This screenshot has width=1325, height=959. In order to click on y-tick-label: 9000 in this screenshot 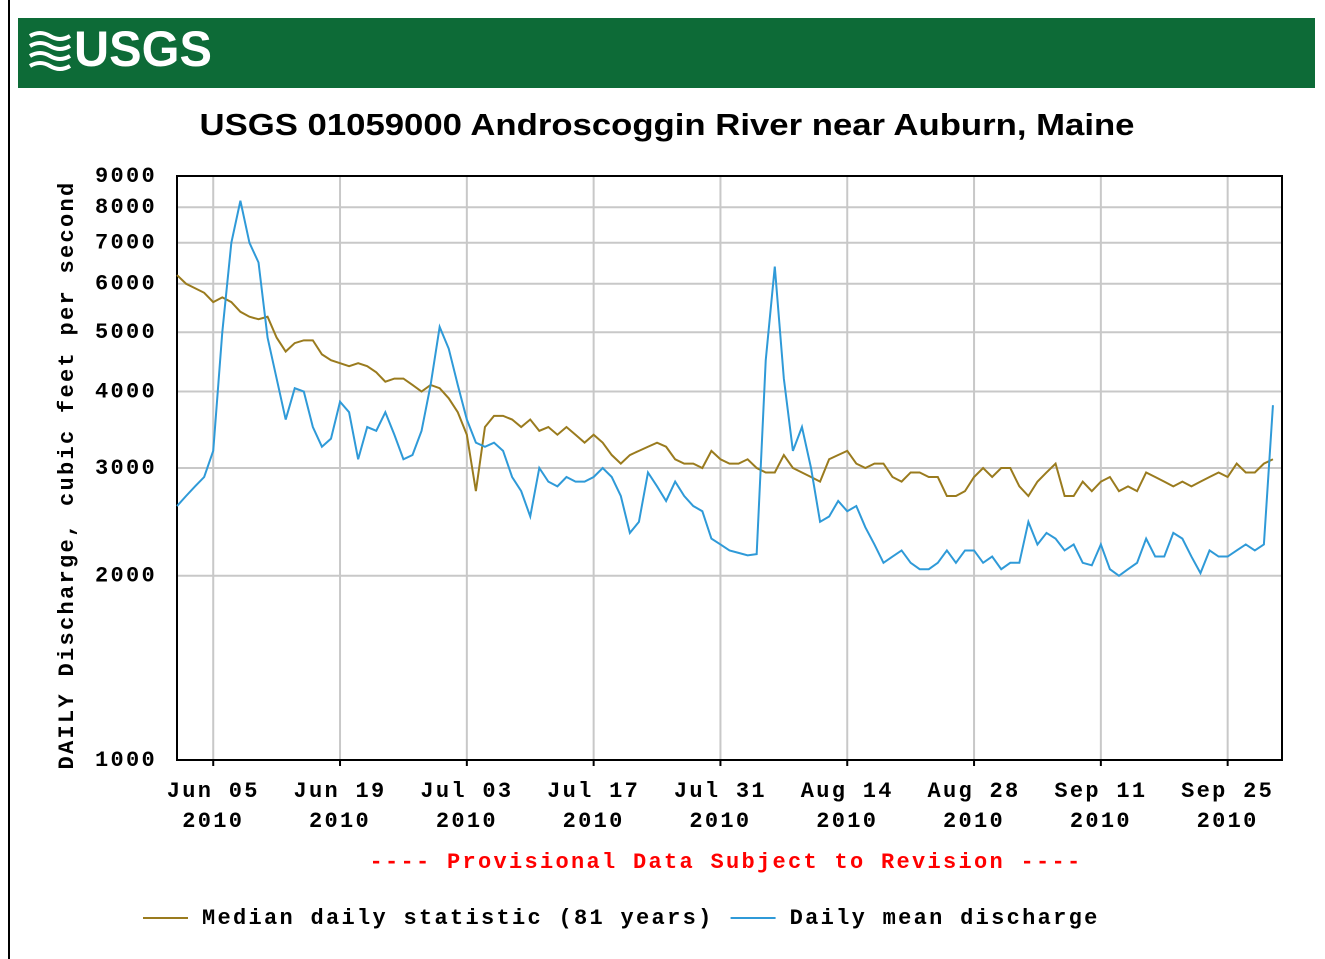, I will do `click(126, 176)`.